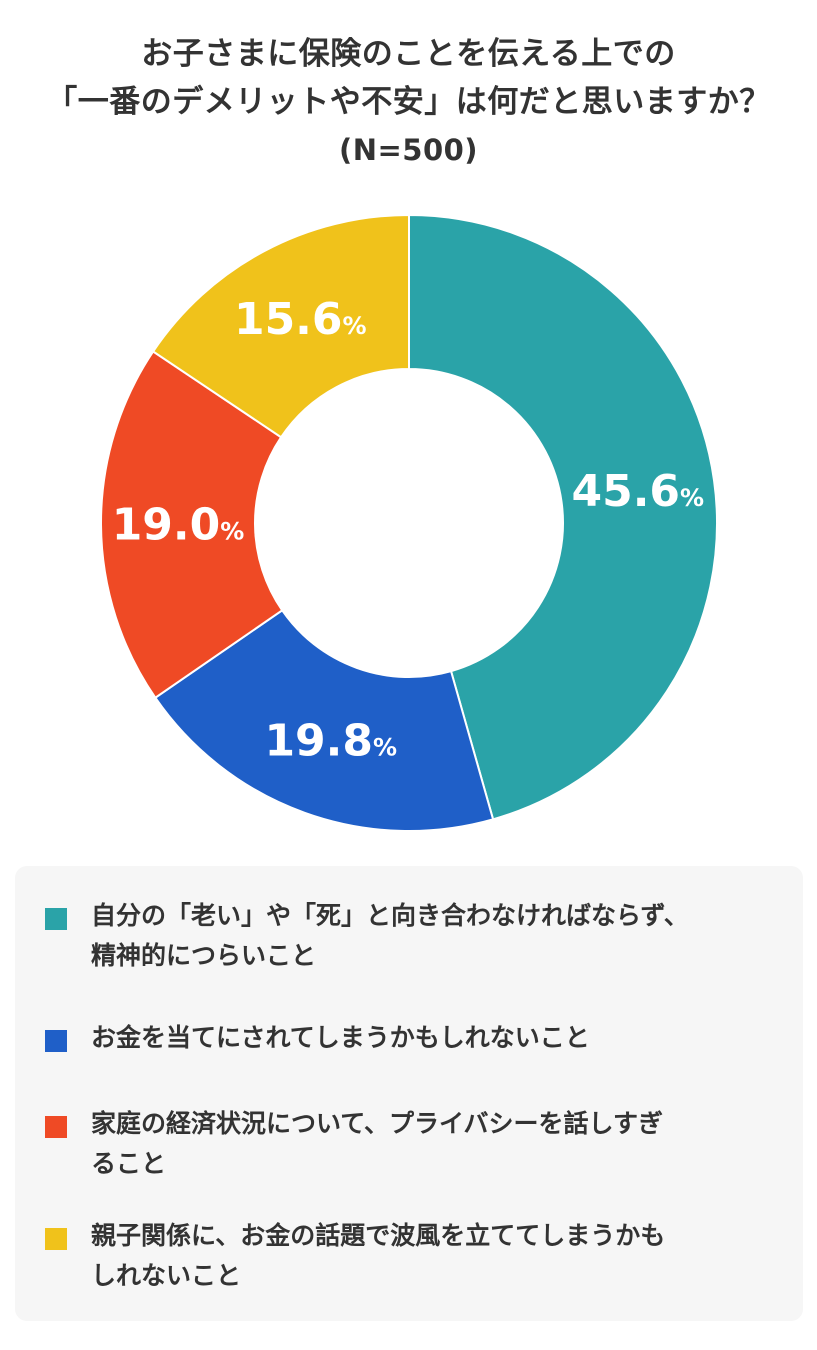  What do you see at coordinates (204, 955) in the screenshot?
I see `legend-label-1-line-2: 精神的につらいこと` at bounding box center [204, 955].